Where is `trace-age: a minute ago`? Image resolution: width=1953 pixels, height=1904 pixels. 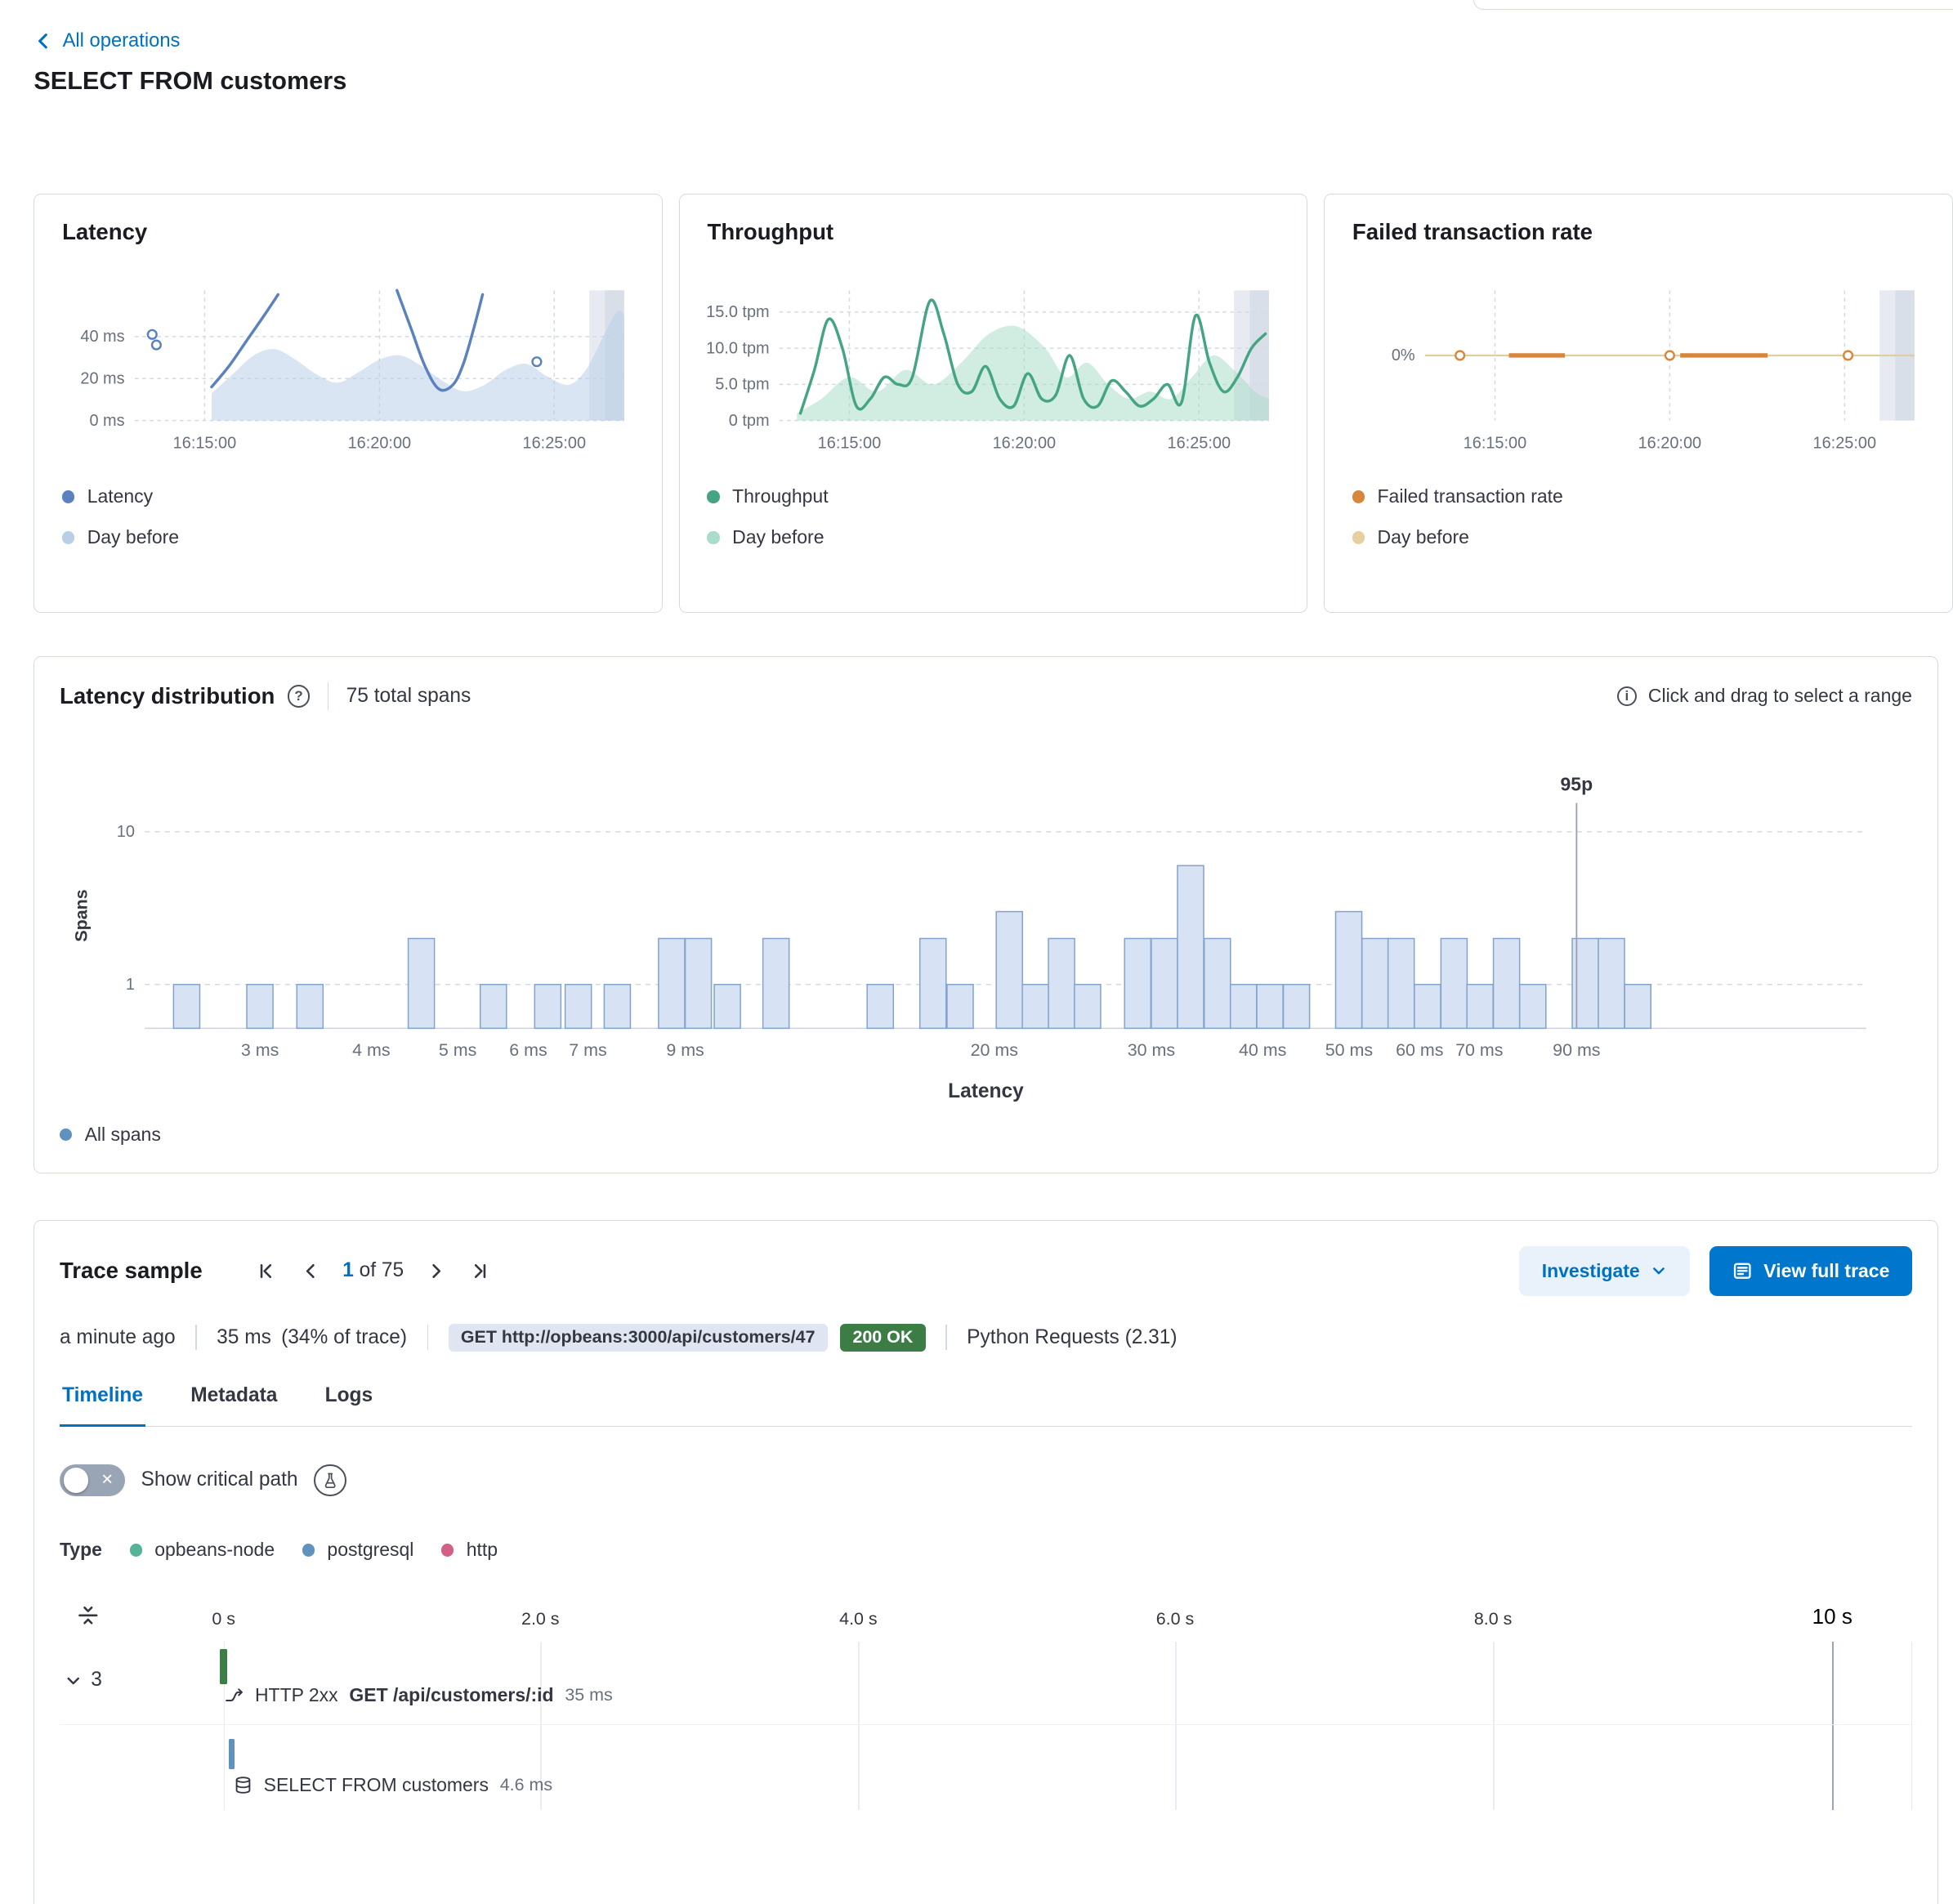
trace-age: a minute ago is located at coordinates (117, 1336).